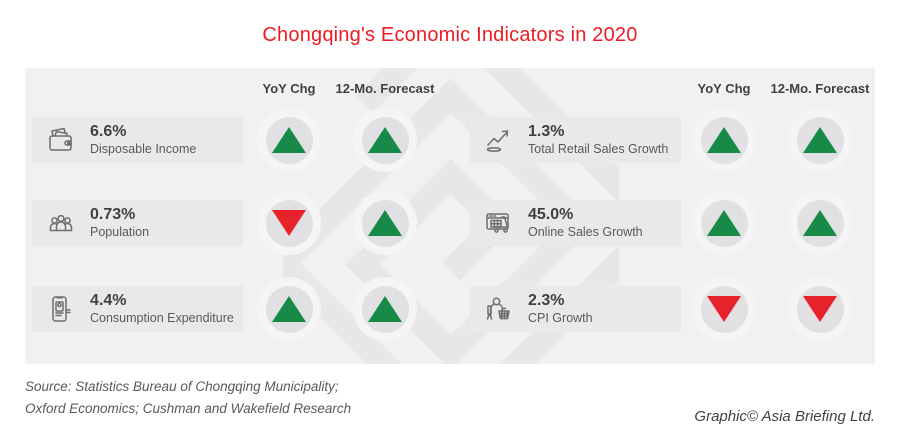  What do you see at coordinates (162, 318) in the screenshot?
I see `indicator-label: Consumption Expenditure` at bounding box center [162, 318].